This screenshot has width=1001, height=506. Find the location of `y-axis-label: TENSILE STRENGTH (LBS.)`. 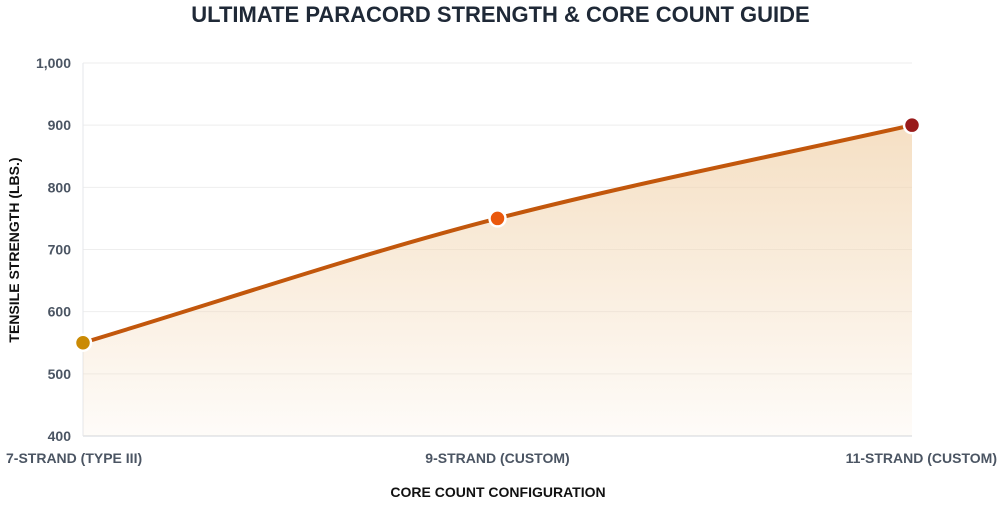

y-axis-label: TENSILE STRENGTH (LBS.) is located at coordinates (14, 249).